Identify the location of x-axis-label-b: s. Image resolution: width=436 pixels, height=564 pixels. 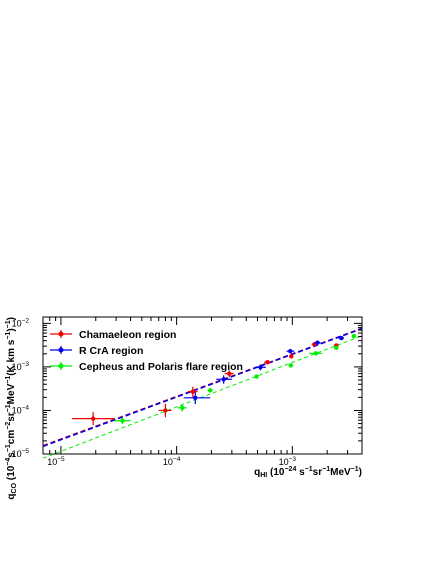
(300, 472).